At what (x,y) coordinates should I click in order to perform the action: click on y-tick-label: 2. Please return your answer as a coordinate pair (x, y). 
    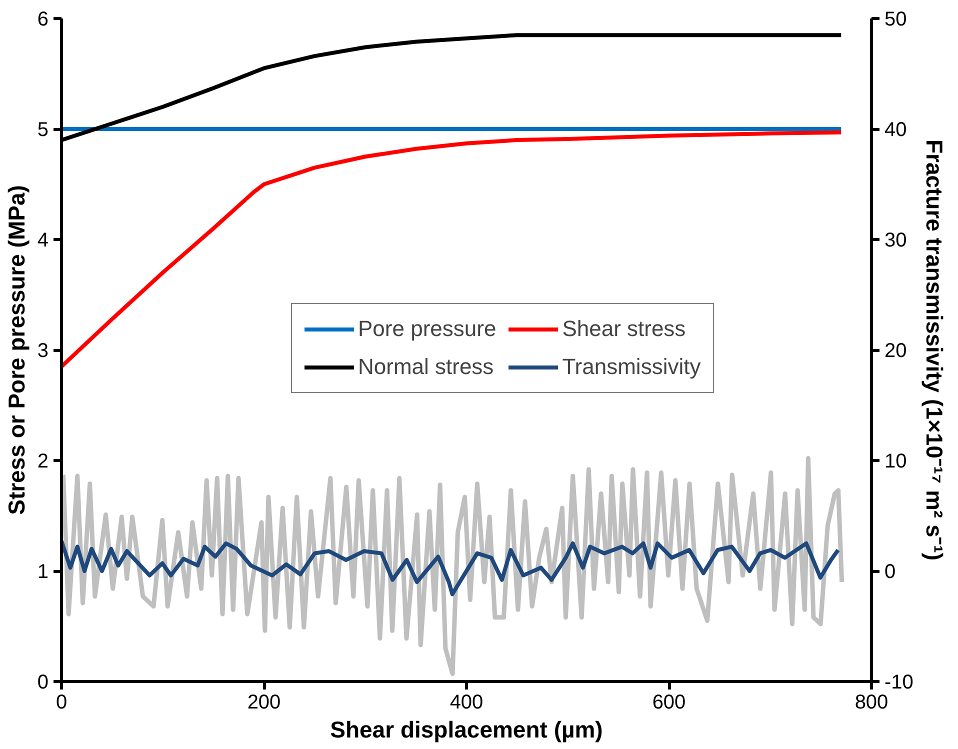
    Looking at the image, I should click on (42, 461).